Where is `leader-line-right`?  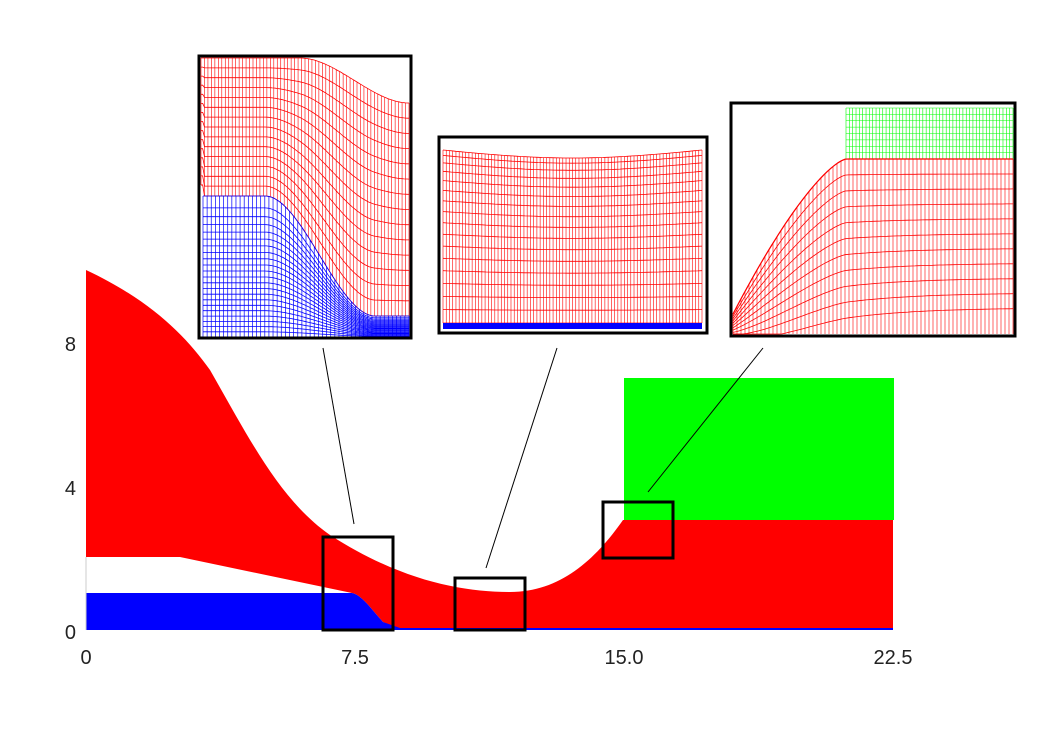
leader-line-right is located at coordinates (705, 420).